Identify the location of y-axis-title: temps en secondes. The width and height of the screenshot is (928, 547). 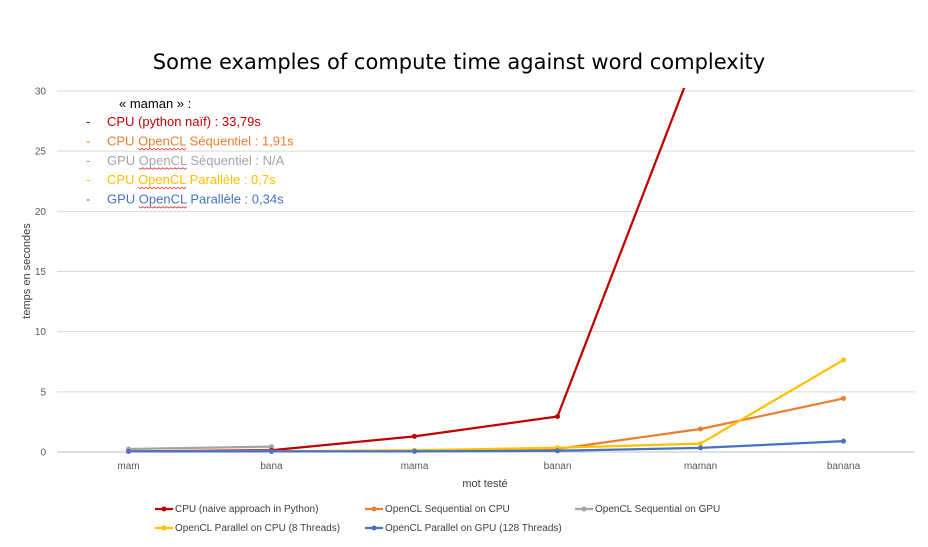
(27, 271).